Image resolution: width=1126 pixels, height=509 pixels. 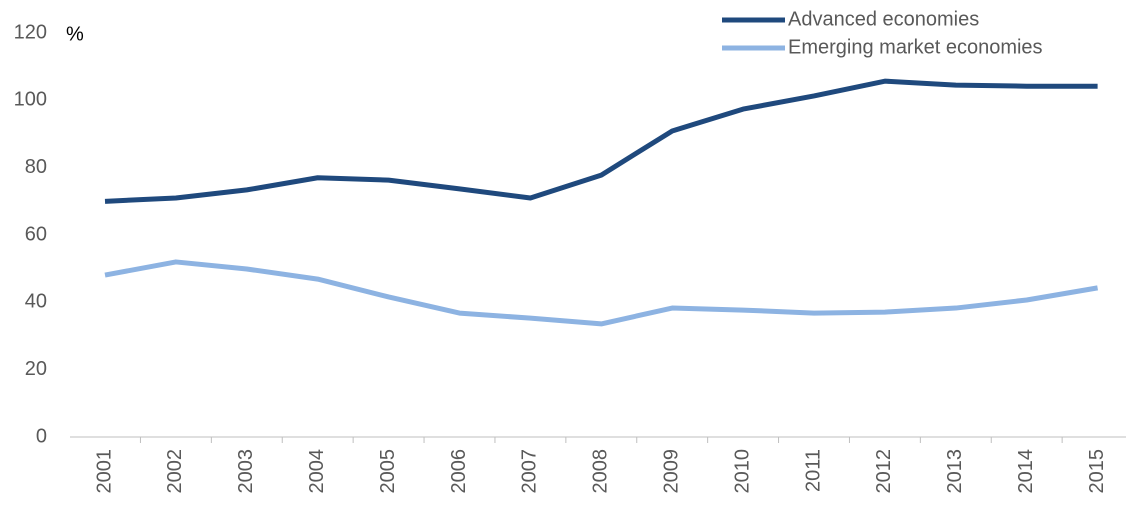 I want to click on y-tick-label: 40, so click(x=36, y=302).